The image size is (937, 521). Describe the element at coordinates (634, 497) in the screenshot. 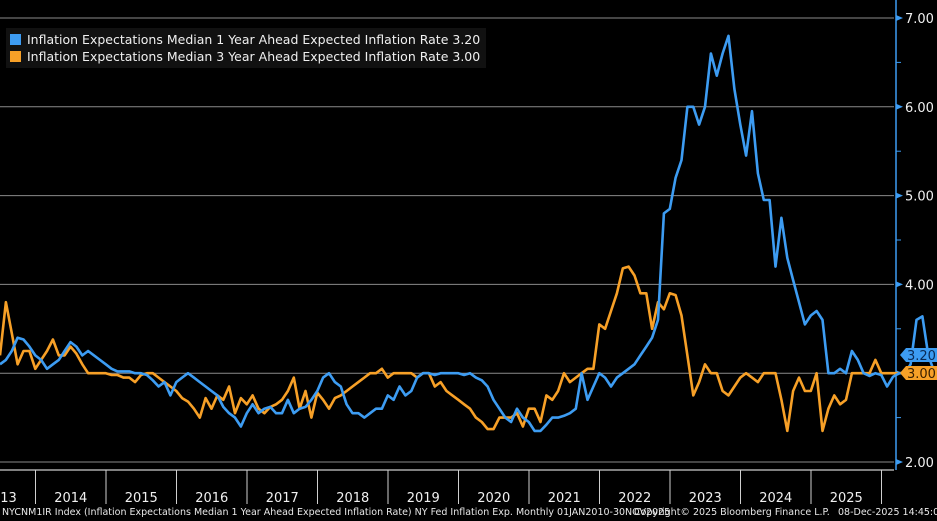

I see `xtick-label: 2022` at that location.